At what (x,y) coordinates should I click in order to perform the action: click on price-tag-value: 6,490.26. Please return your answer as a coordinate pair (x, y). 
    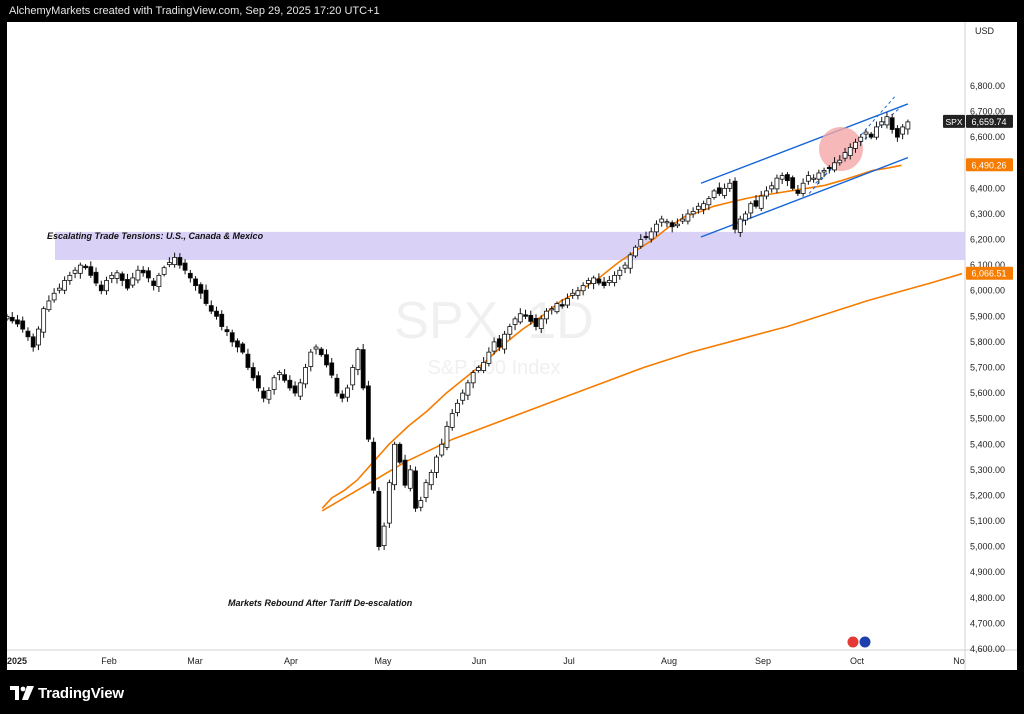
    Looking at the image, I should click on (988, 165).